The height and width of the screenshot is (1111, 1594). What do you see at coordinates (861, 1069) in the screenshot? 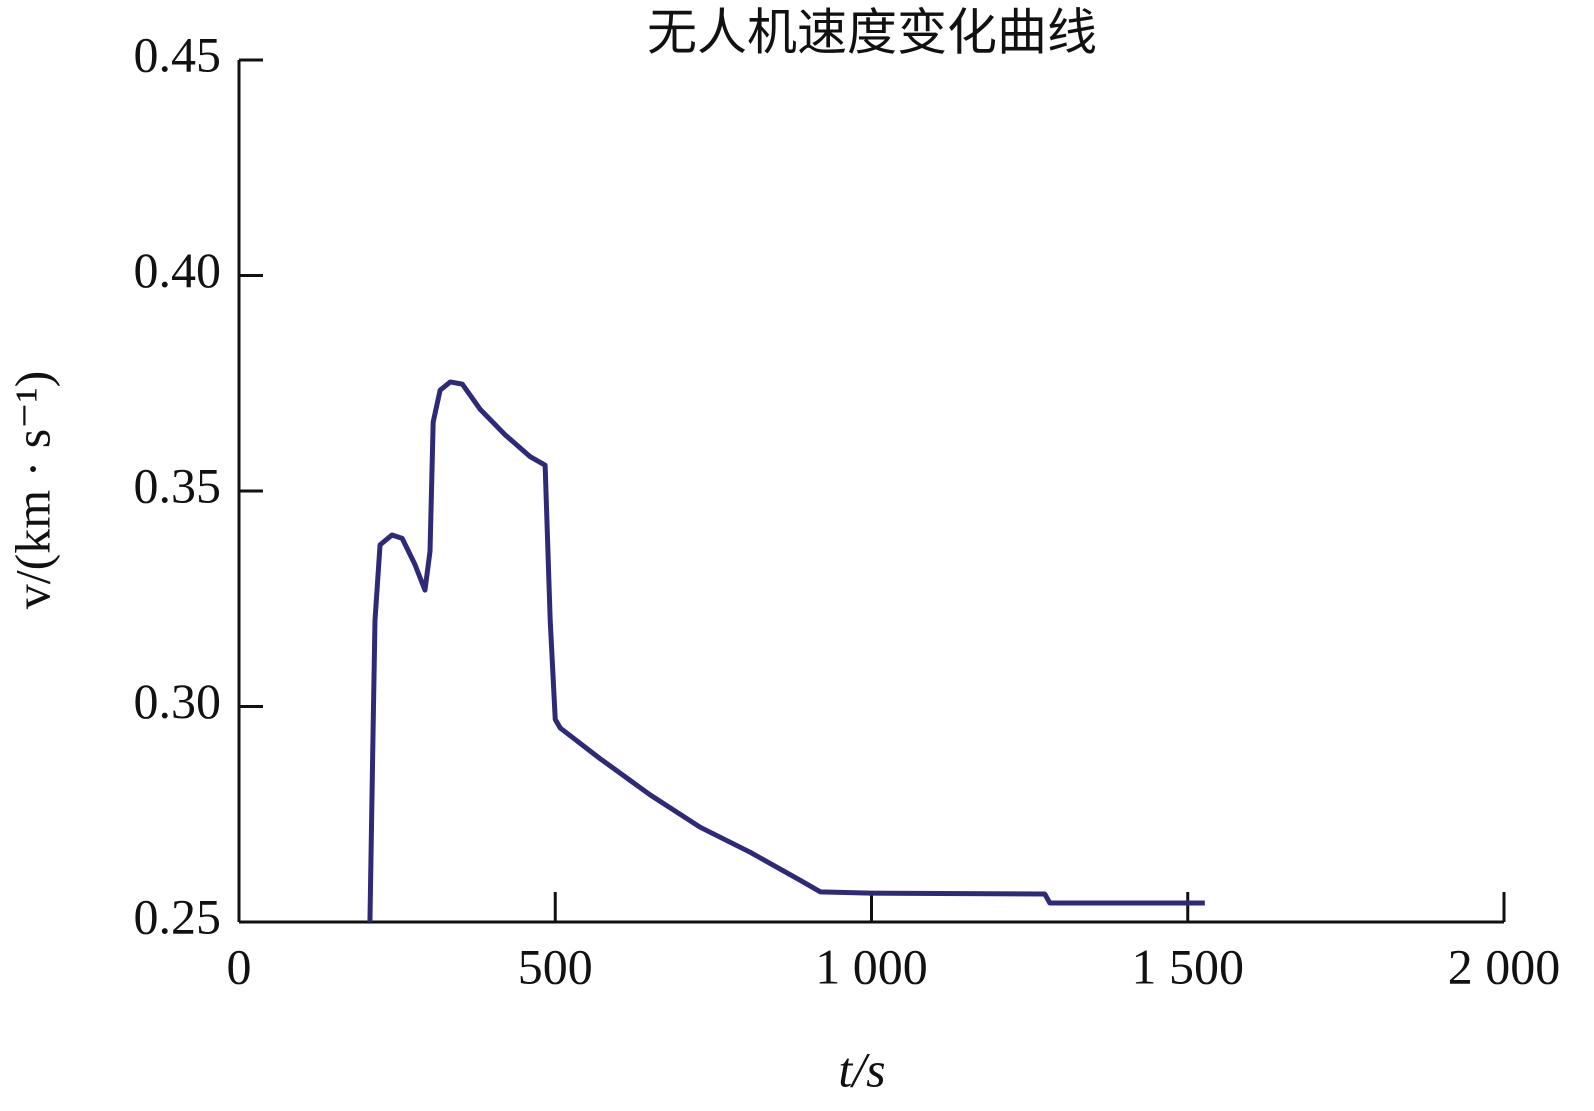
I see `x-axis-label: t/s` at bounding box center [861, 1069].